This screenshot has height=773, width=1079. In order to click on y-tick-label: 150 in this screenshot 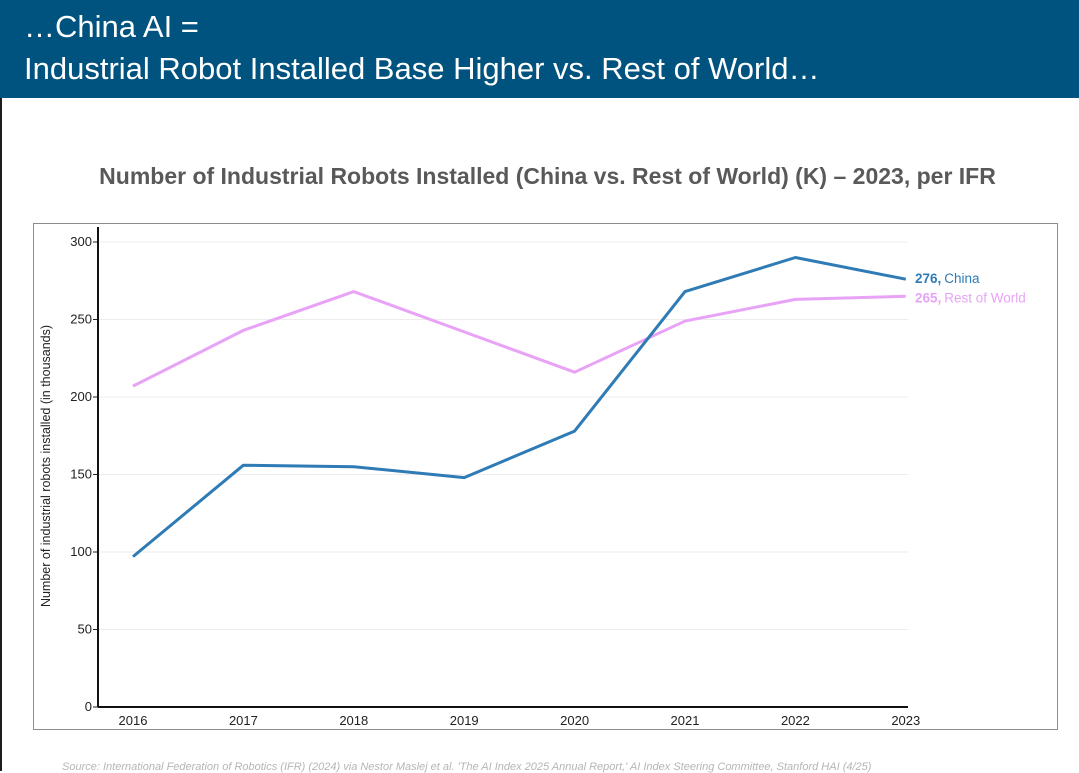, I will do `click(81, 474)`.